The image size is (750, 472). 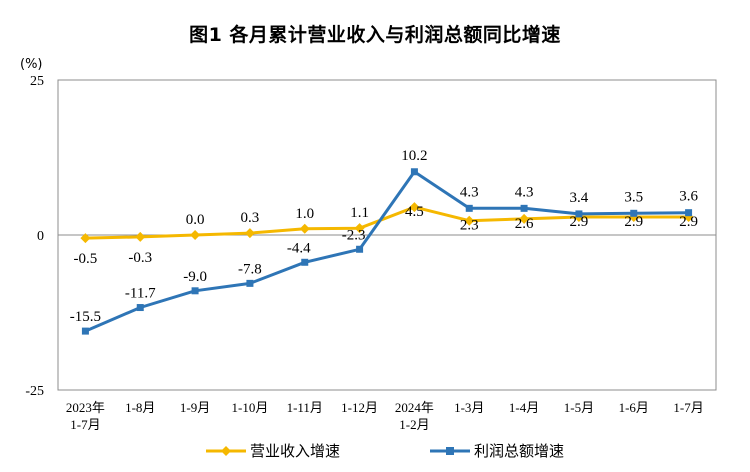 I want to click on data-label-profit: 3.4, so click(x=579, y=198).